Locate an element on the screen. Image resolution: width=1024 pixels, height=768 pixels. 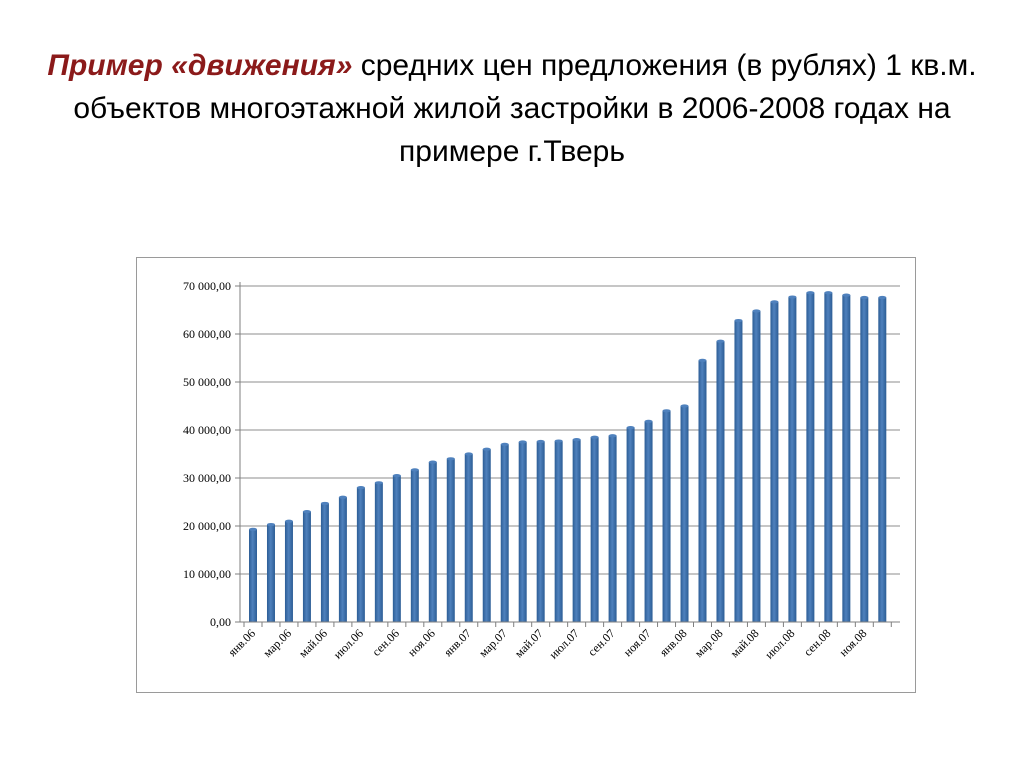
x-tick-label: сен.07 is located at coordinates (601, 642).